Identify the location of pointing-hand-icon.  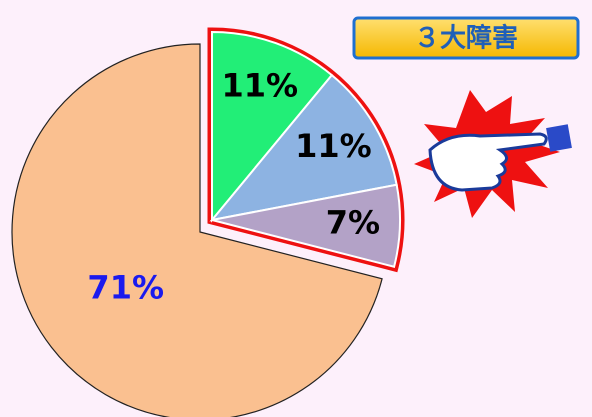
(493, 154).